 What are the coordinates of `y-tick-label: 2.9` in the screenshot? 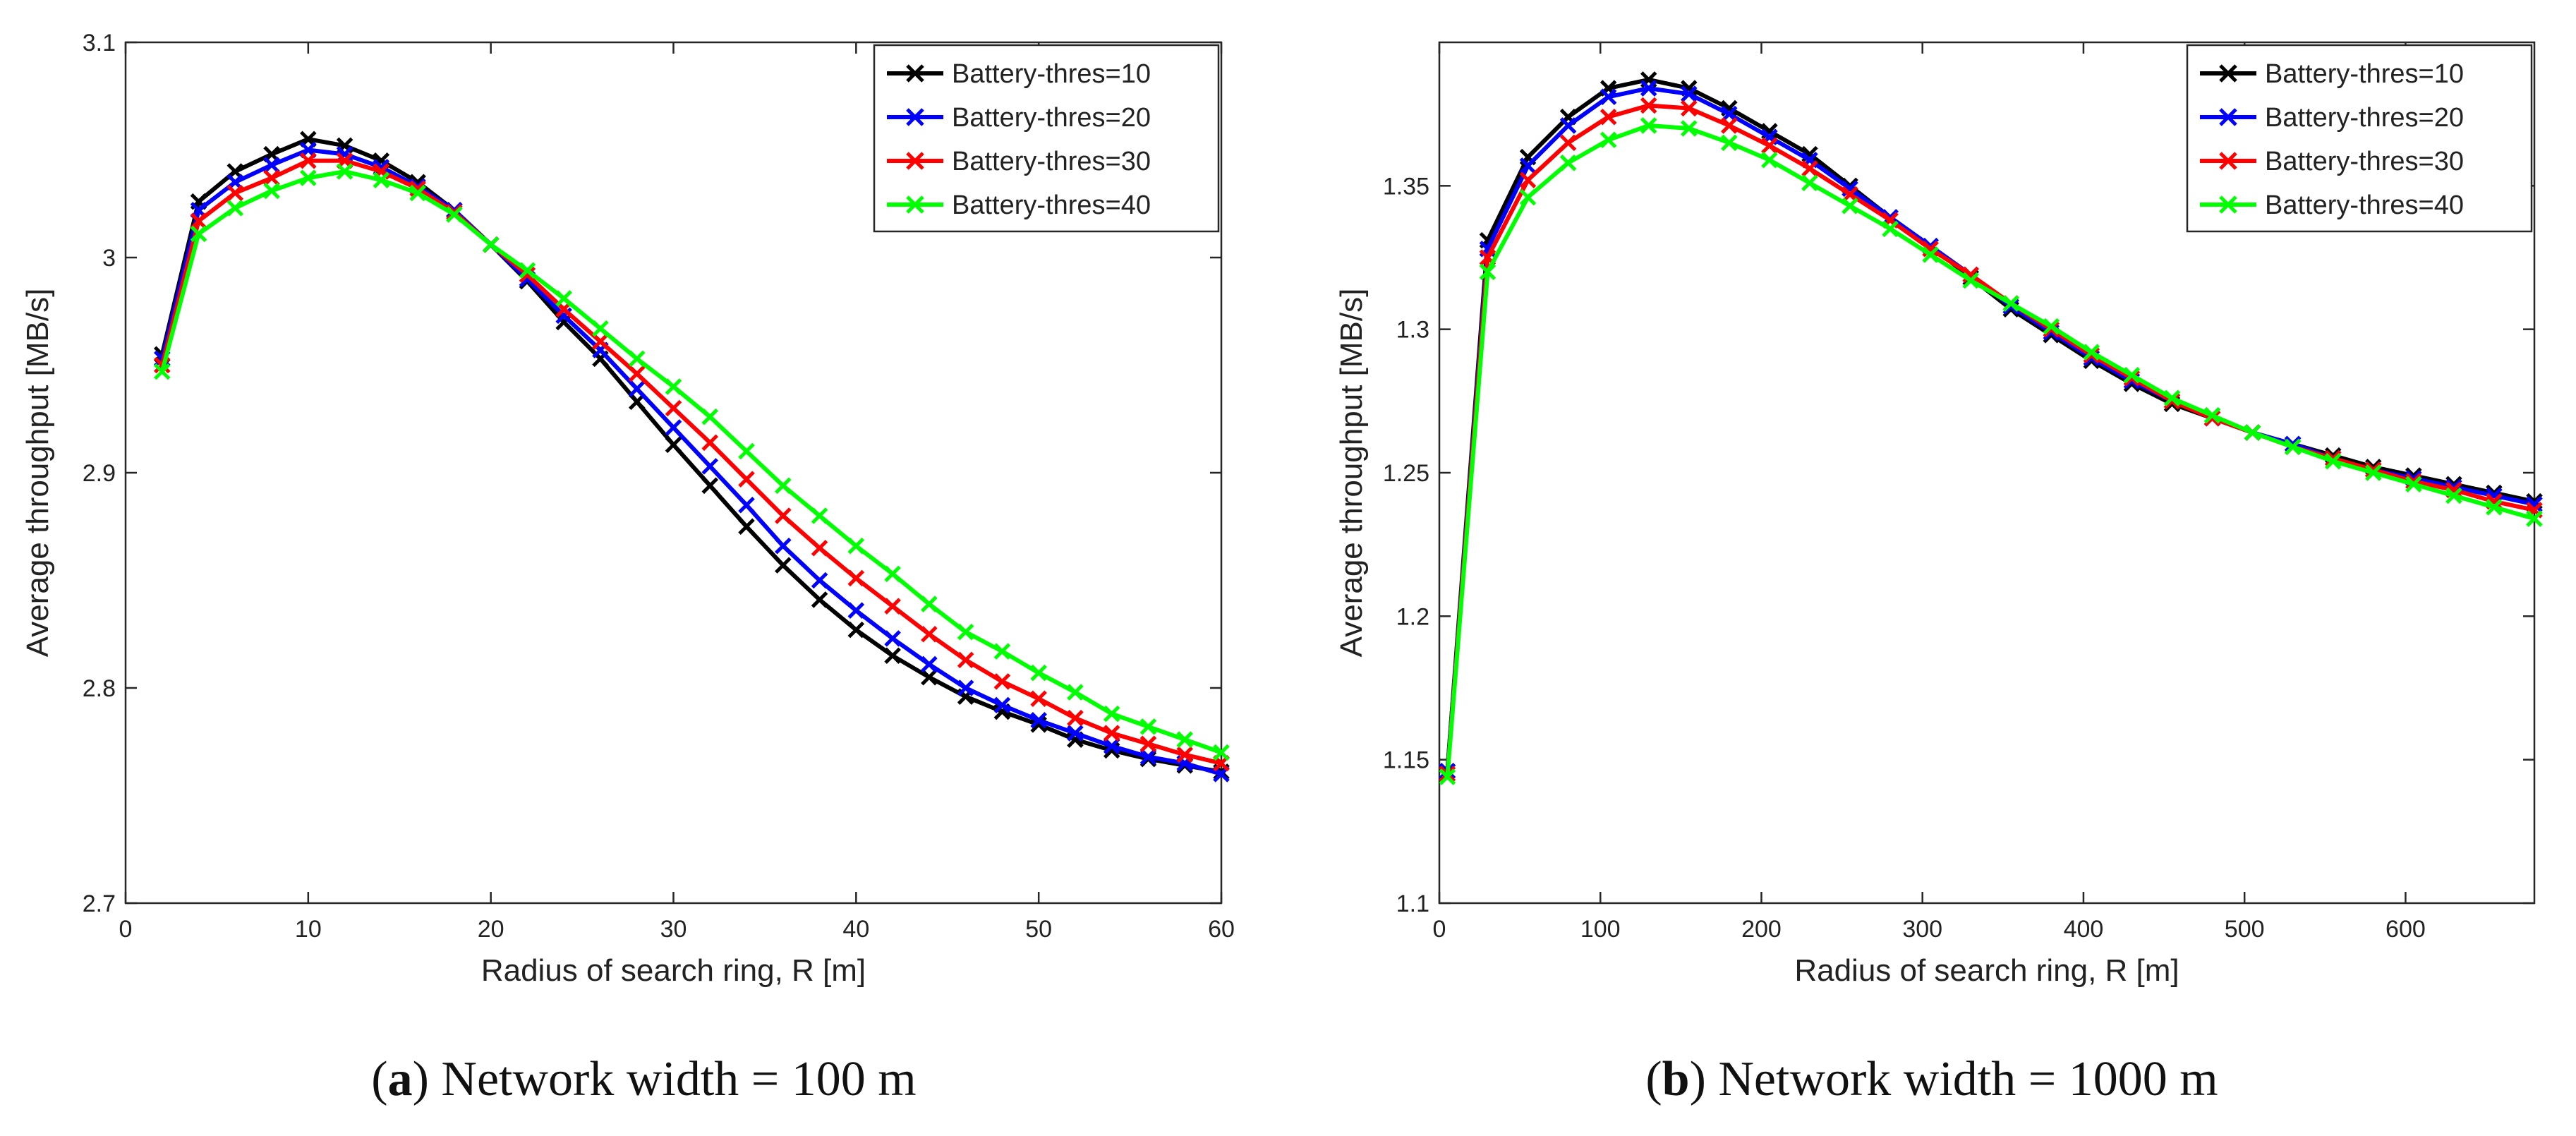 It's located at (99, 473).